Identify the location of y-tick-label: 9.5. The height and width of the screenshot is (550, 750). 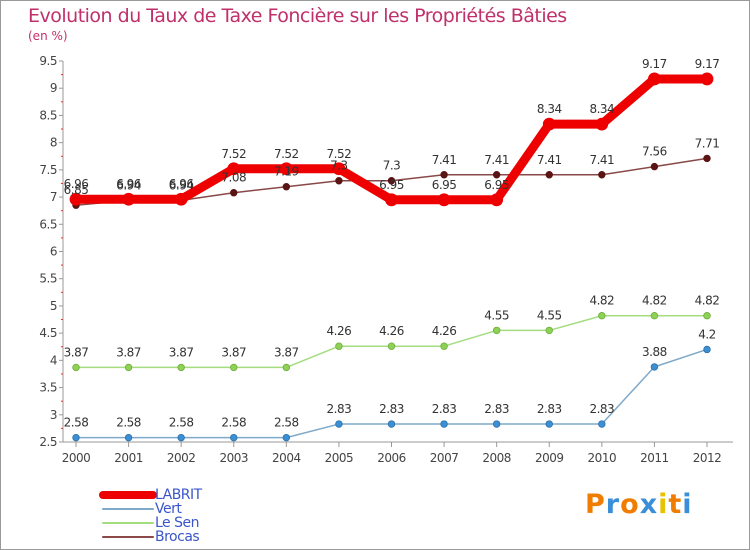
(48, 61).